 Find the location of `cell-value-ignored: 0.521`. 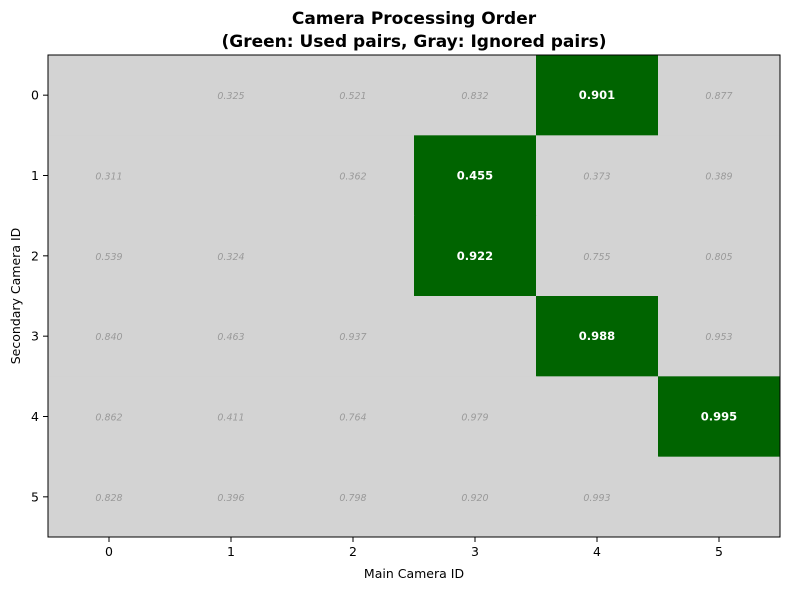

cell-value-ignored: 0.521 is located at coordinates (352, 96).